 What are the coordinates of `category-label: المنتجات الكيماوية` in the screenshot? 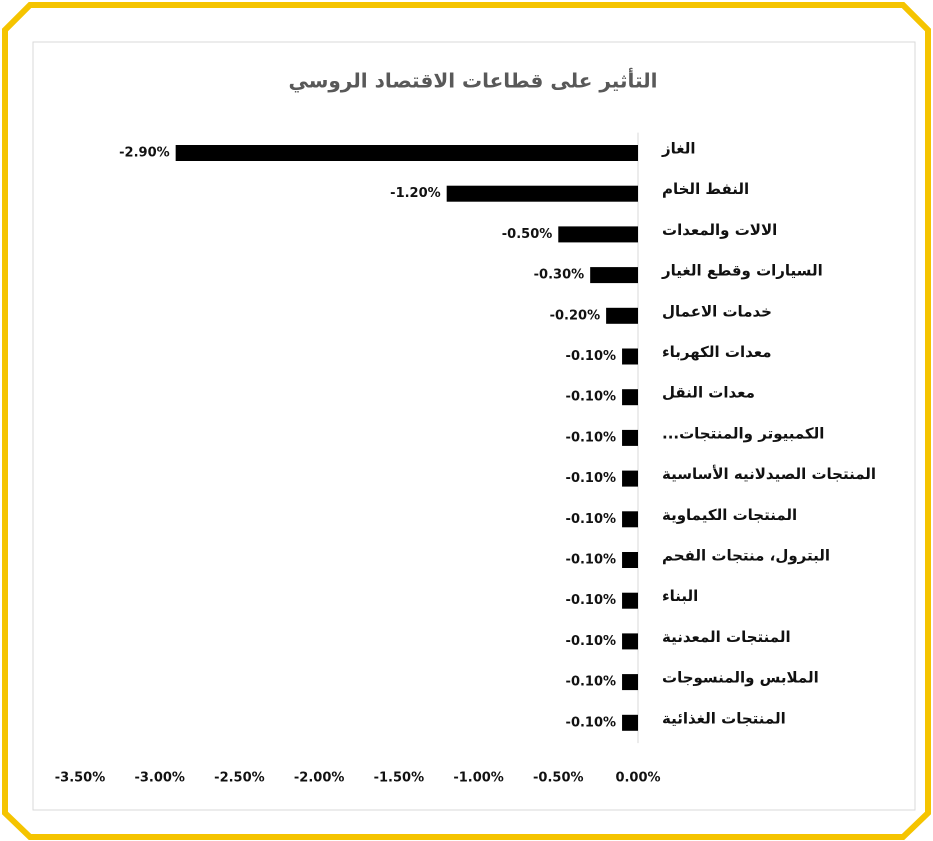 It's located at (729, 515).